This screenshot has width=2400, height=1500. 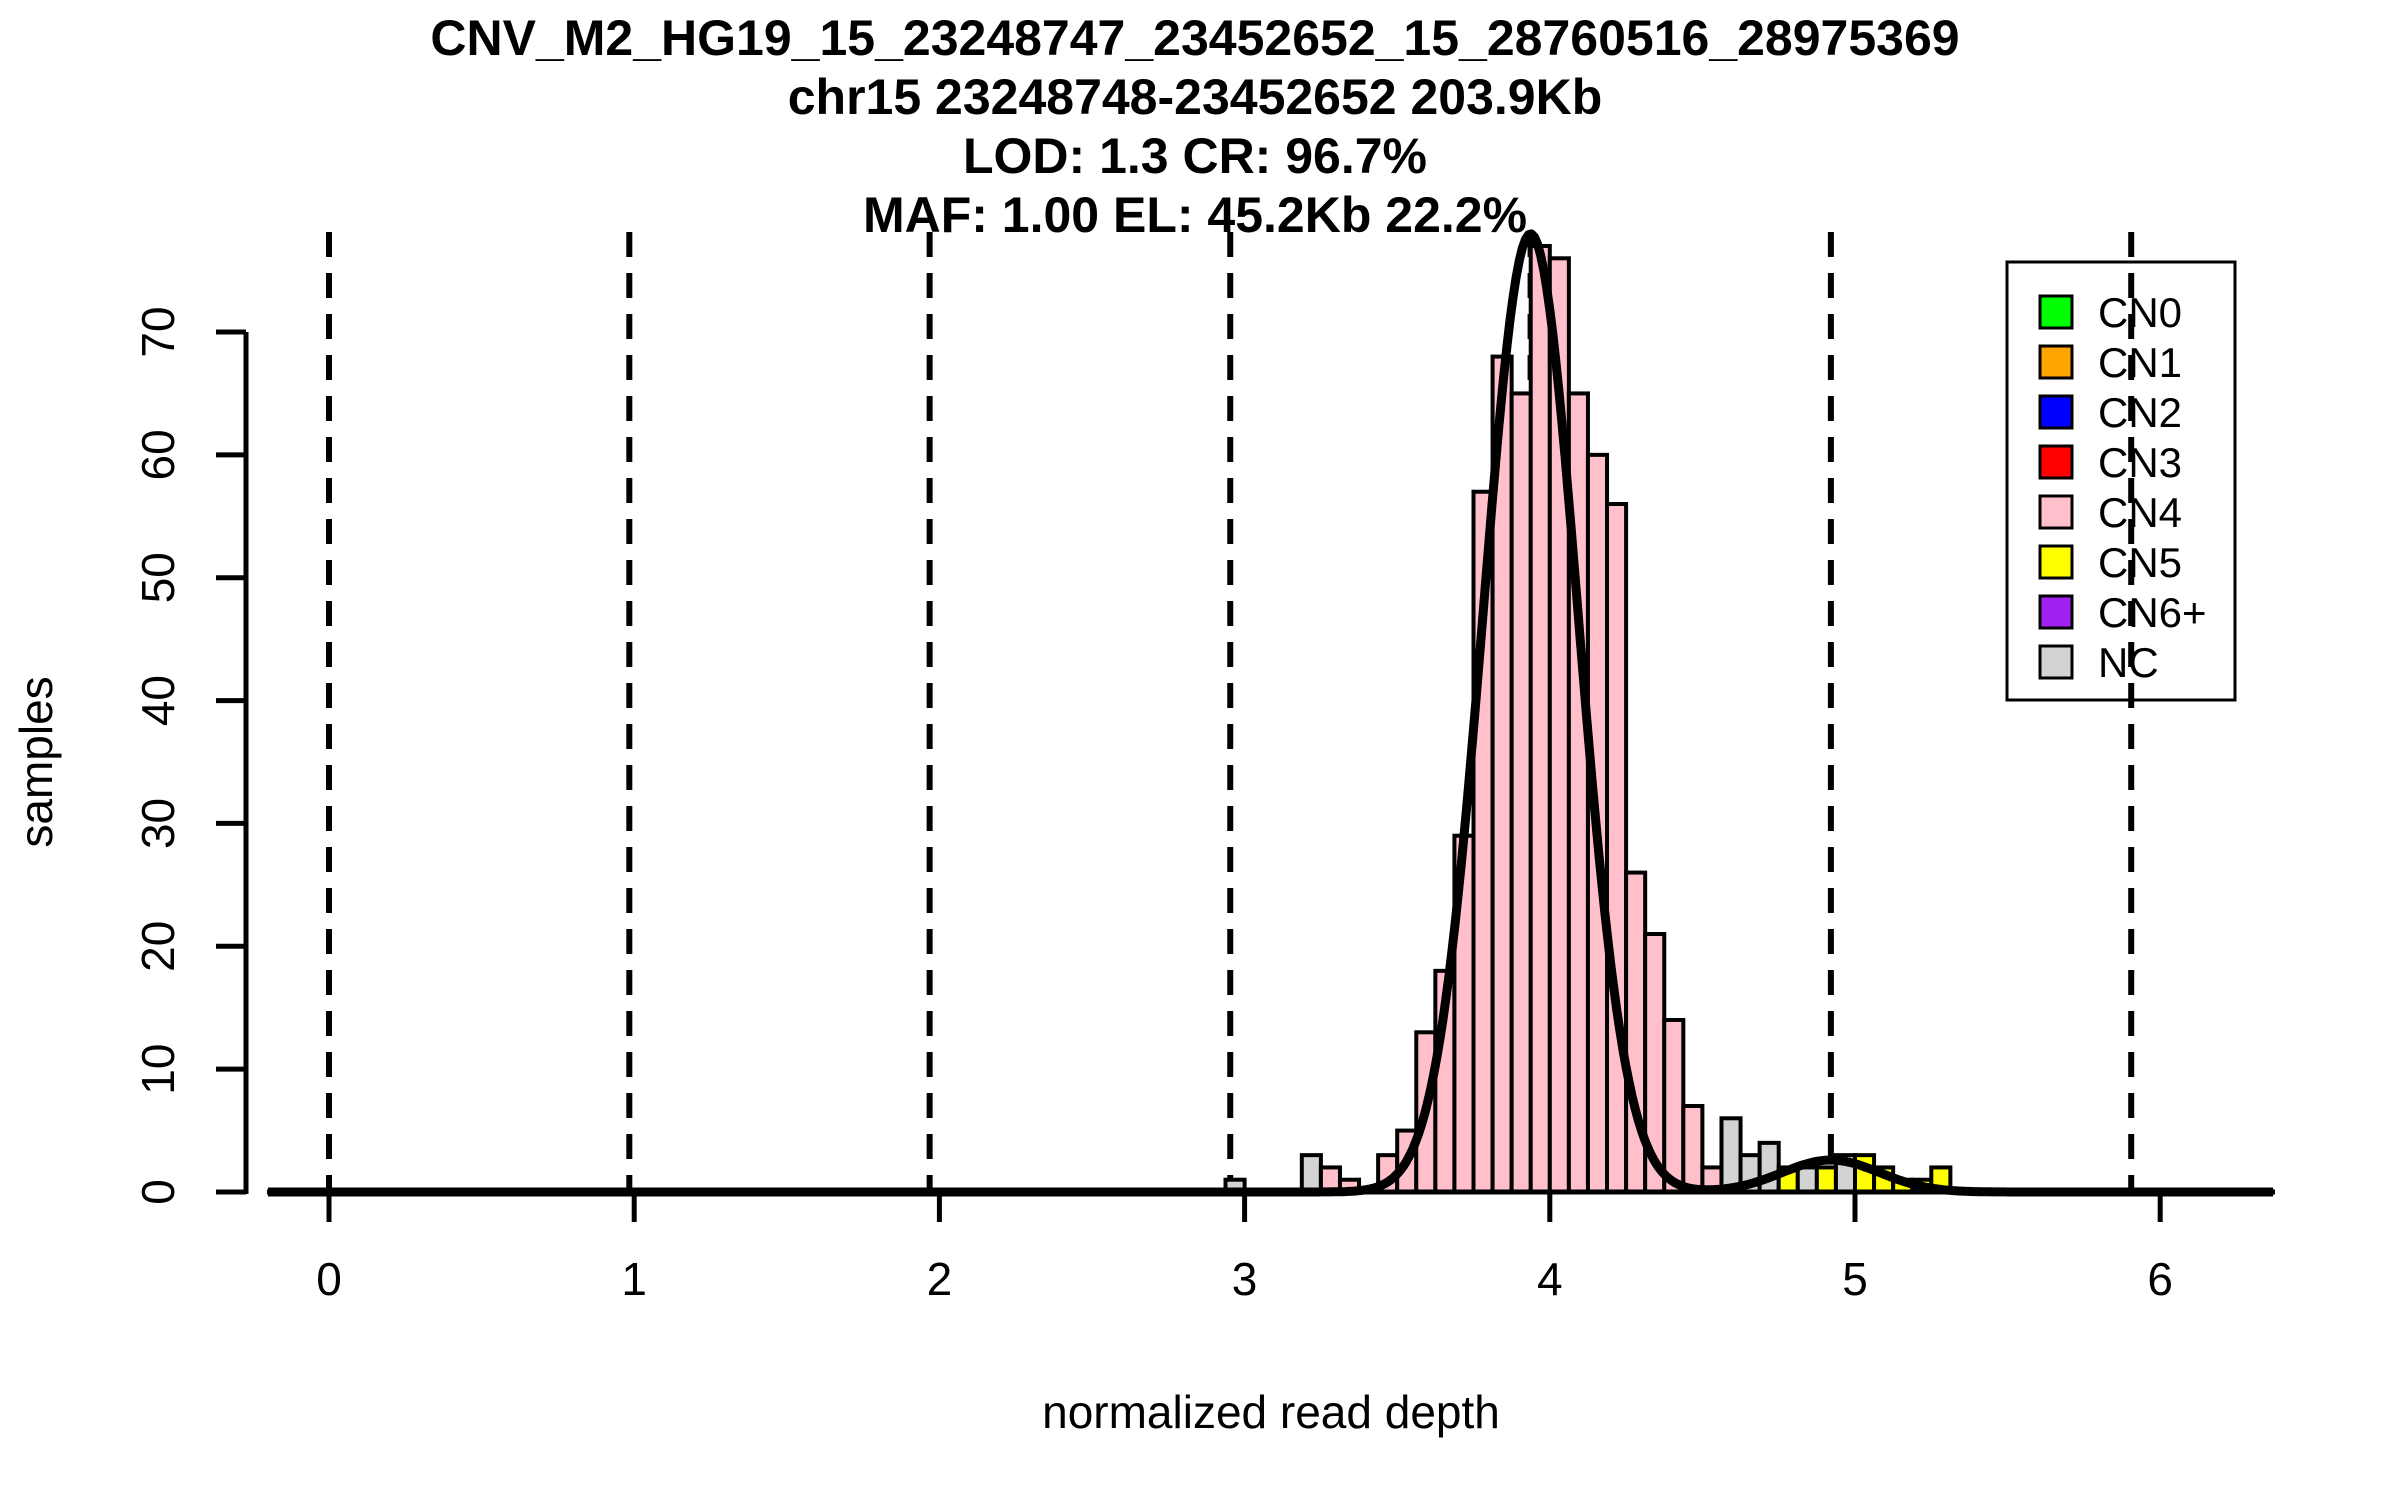 I want to click on histogram-bar-cn5, so click(x=1826, y=1179).